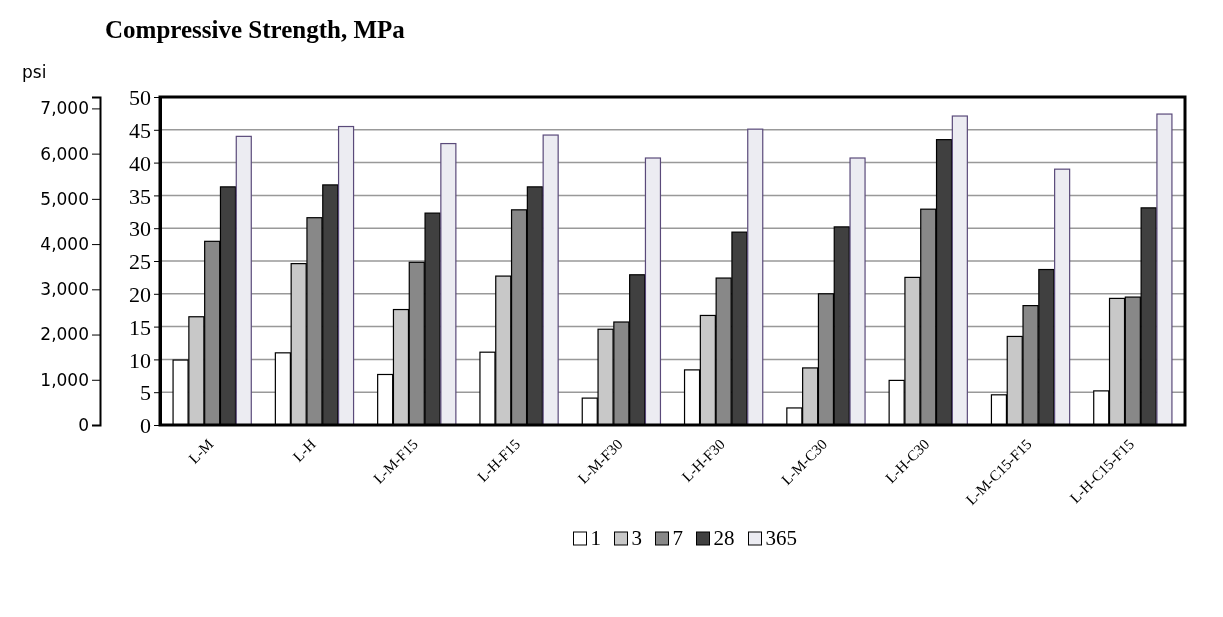  What do you see at coordinates (64, 334) in the screenshot?
I see `y2-tick-label: 2,000` at bounding box center [64, 334].